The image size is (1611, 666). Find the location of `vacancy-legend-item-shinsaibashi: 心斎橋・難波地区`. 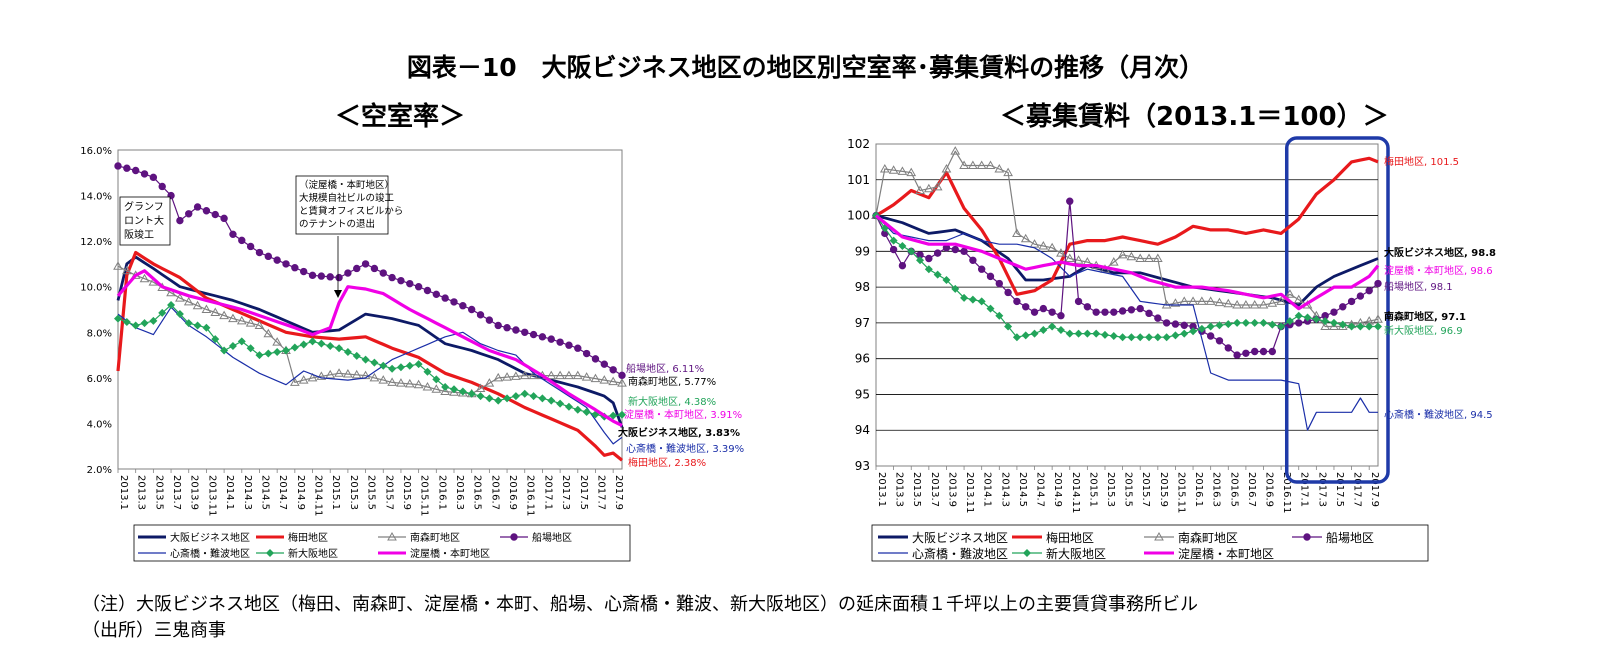

vacancy-legend-item-shinsaibashi: 心斎橋・難波地区 is located at coordinates (194, 553).